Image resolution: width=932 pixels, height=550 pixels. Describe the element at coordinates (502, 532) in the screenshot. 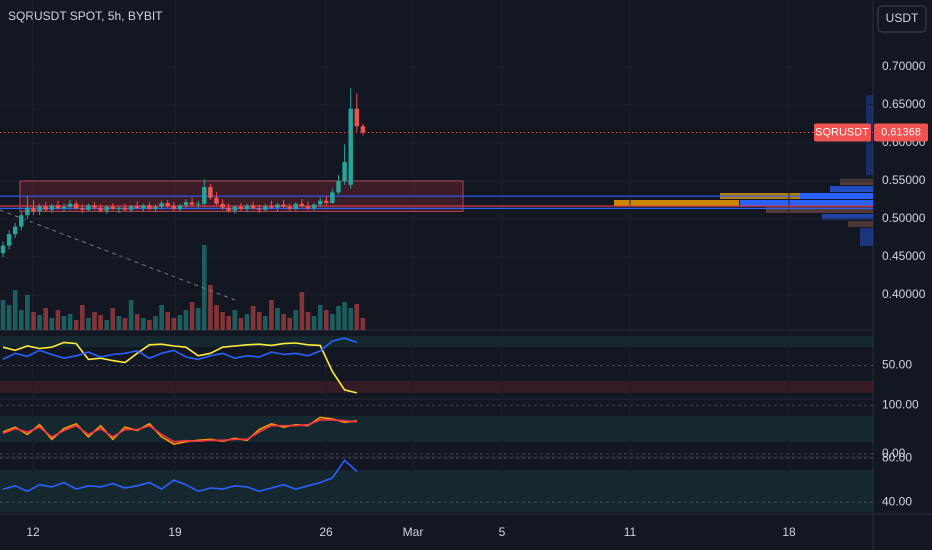

I see `x-tick-label: 5` at that location.